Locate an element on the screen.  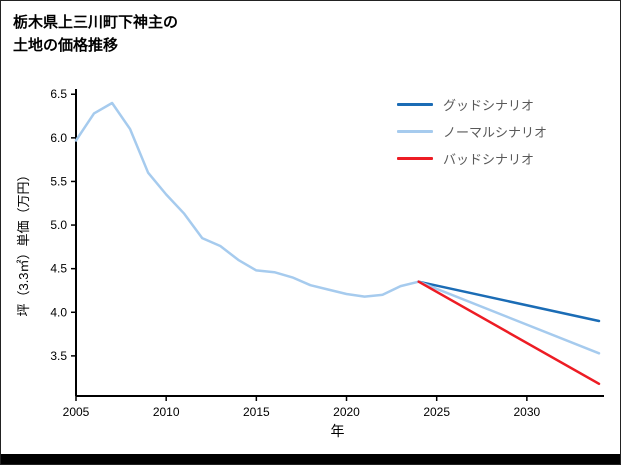
legend-label-normal: ノーマルシナリオ is located at coordinates (495, 132).